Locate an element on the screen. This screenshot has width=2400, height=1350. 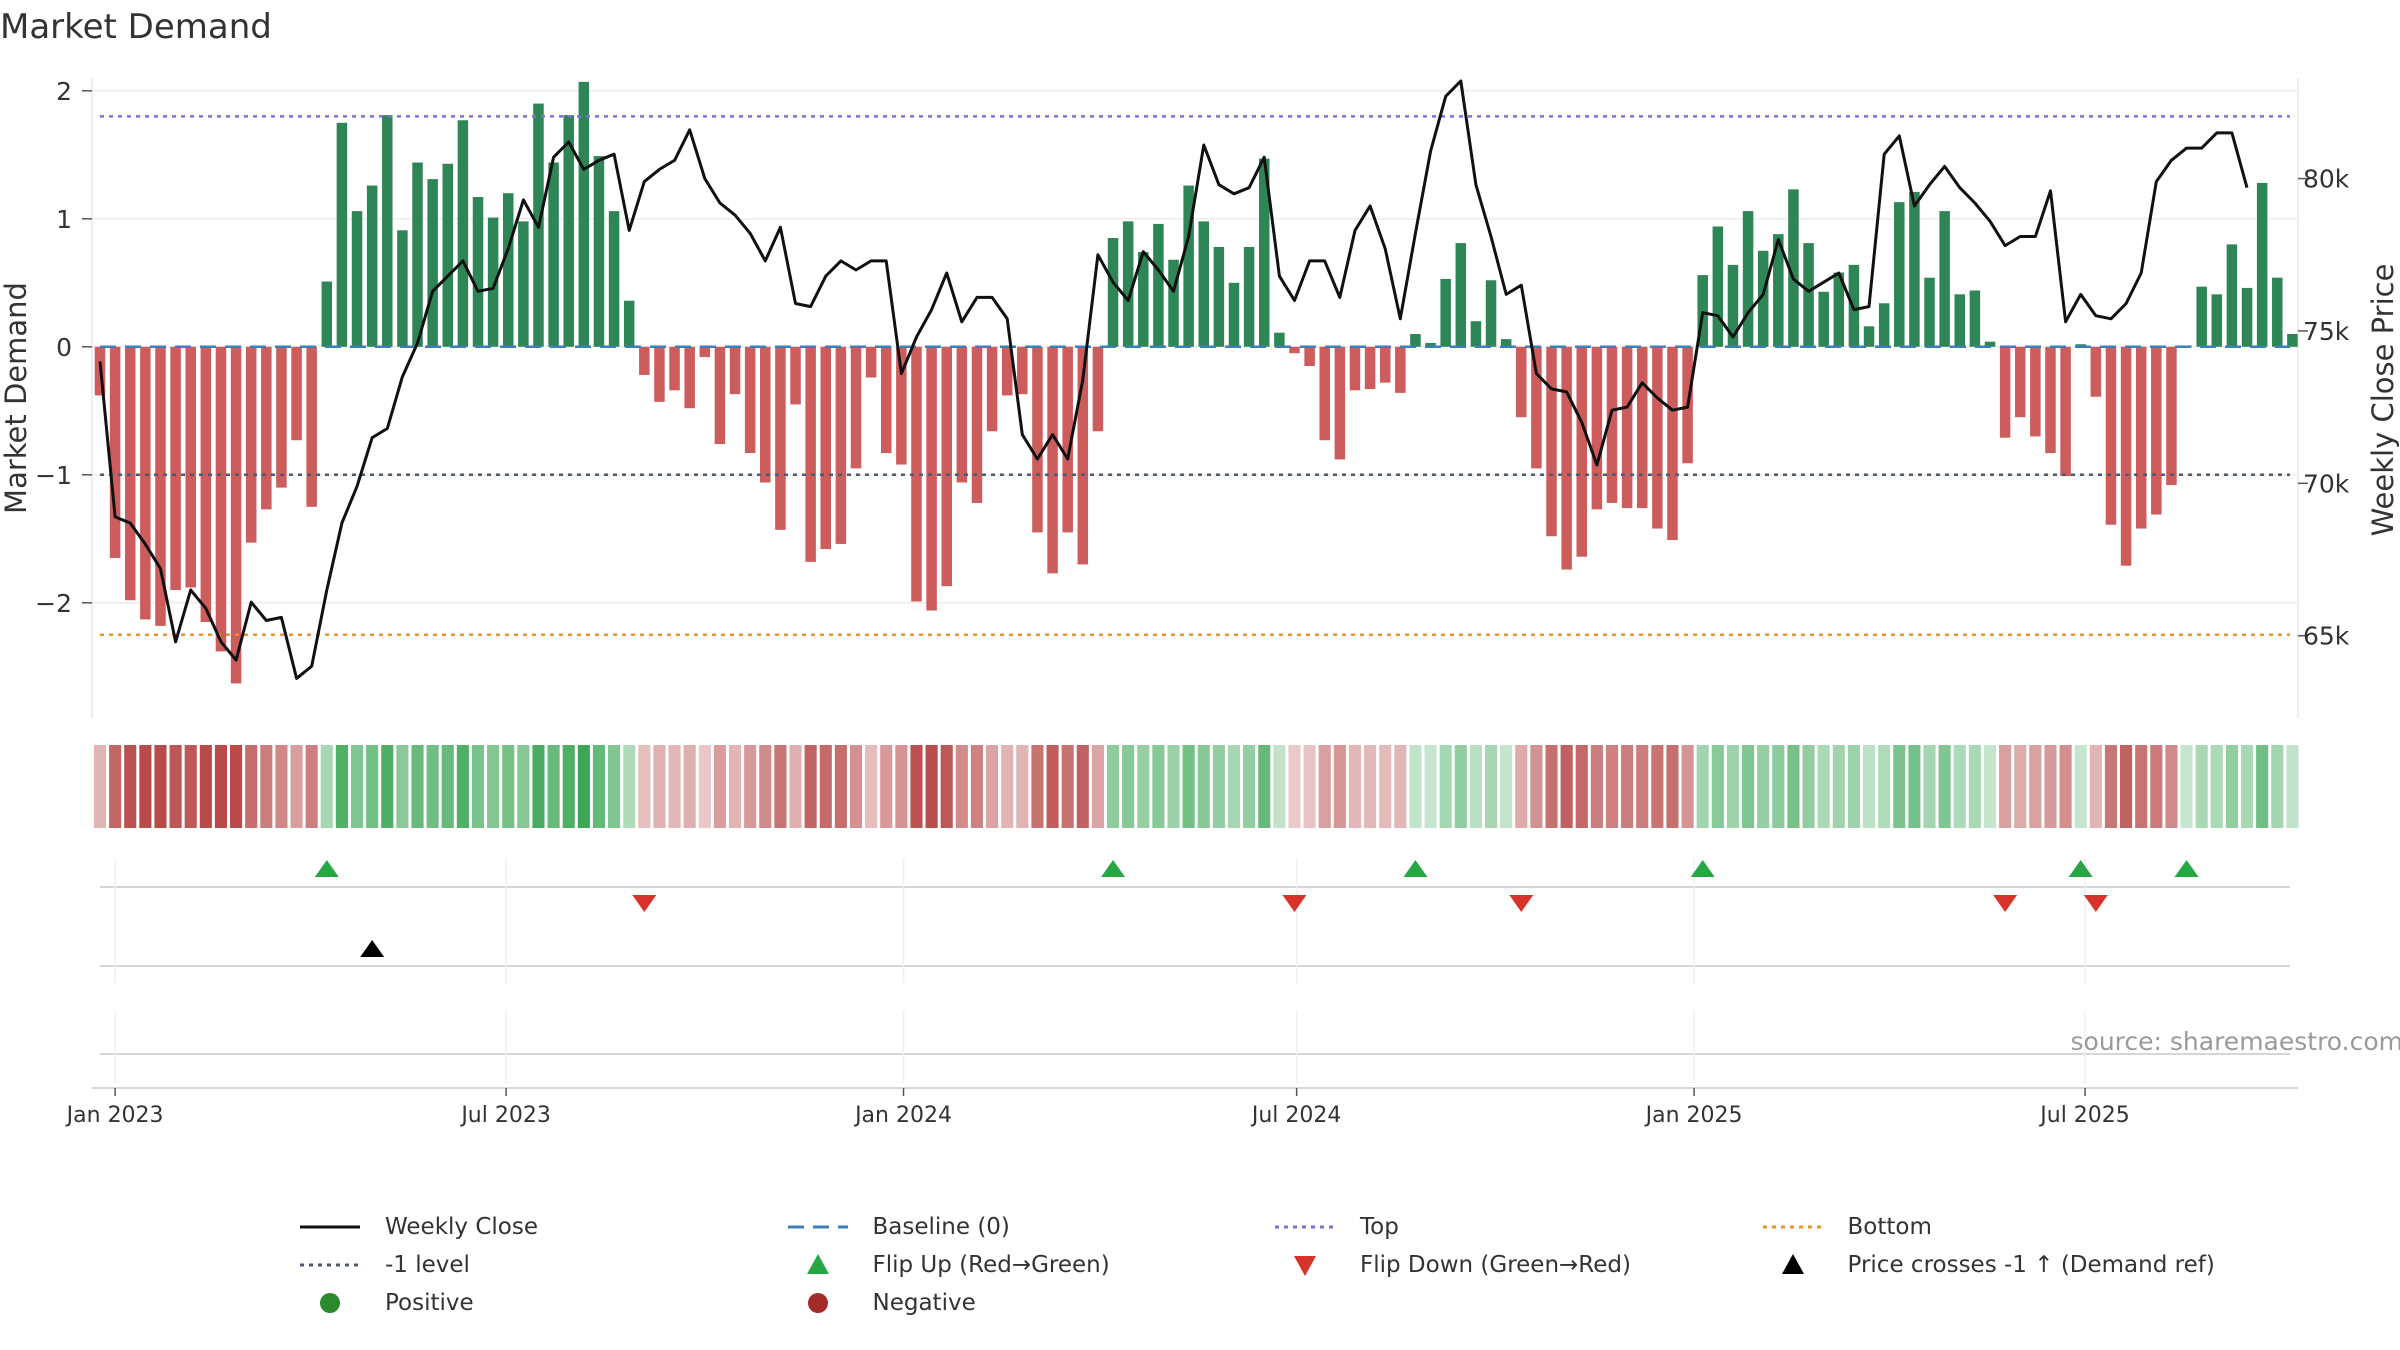
legend-flip-down: Flip Down (Green→Red) is located at coordinates (1519, 1265).